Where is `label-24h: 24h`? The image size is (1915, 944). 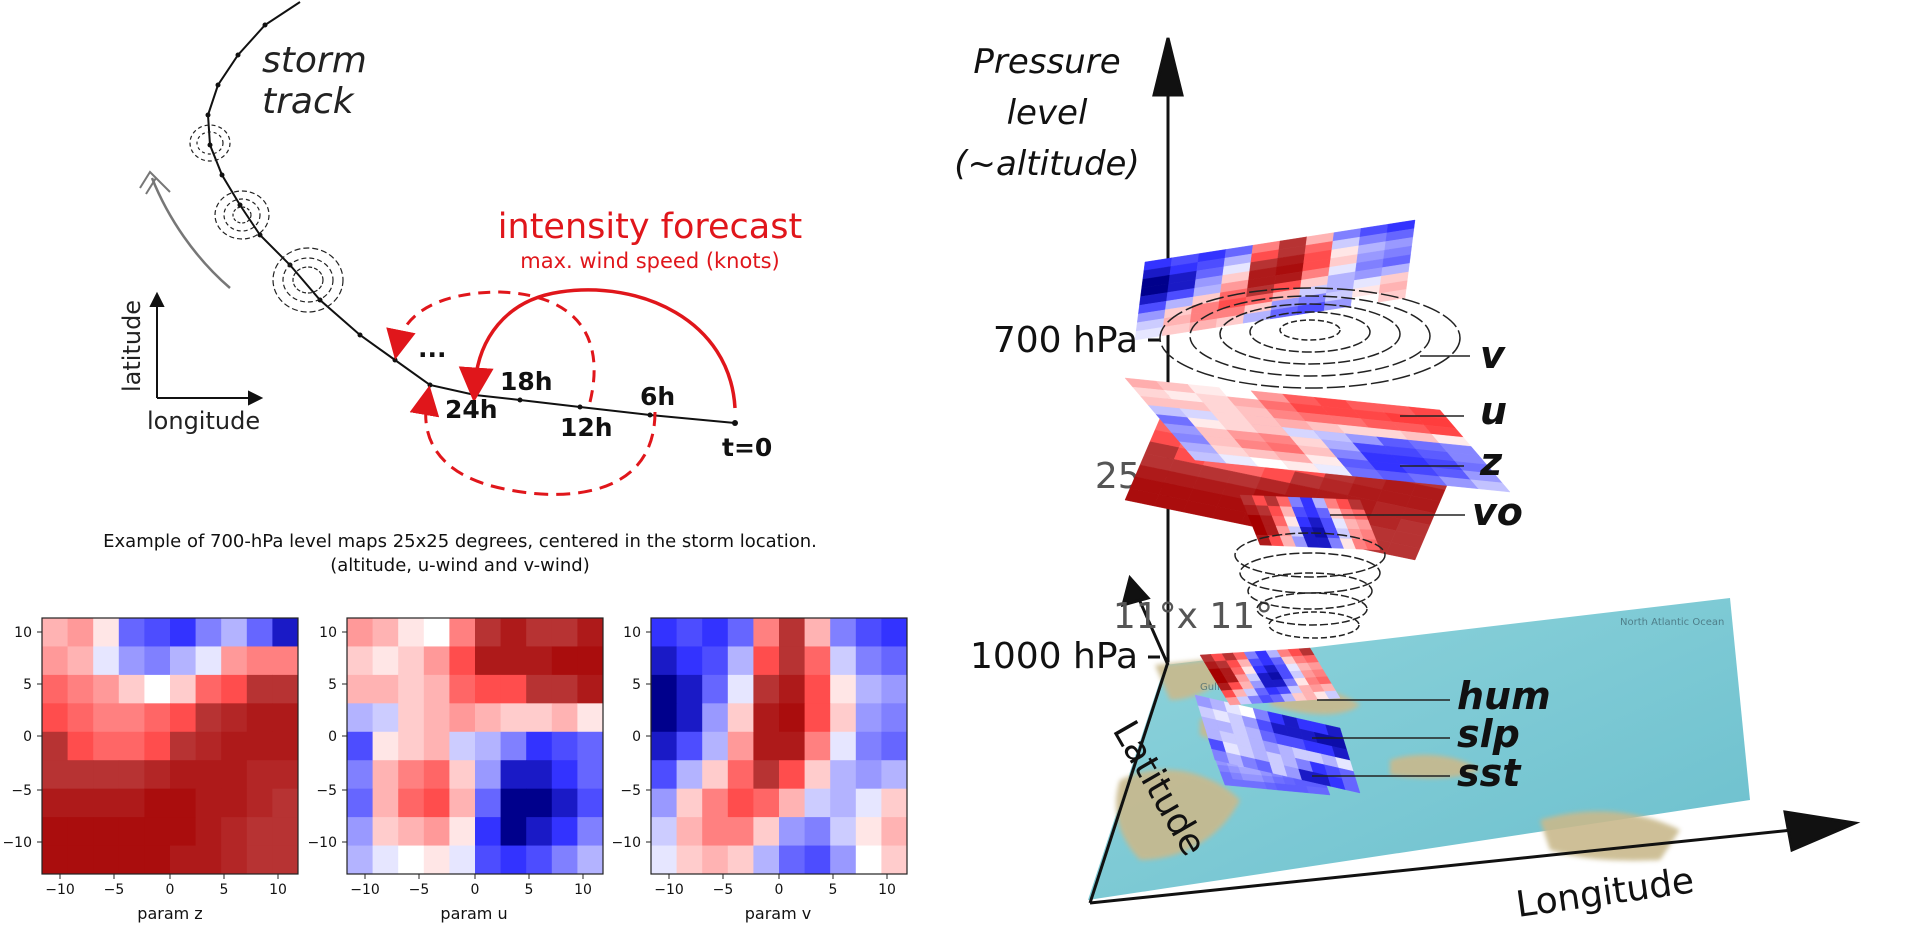
label-24h: 24h is located at coordinates (471, 409).